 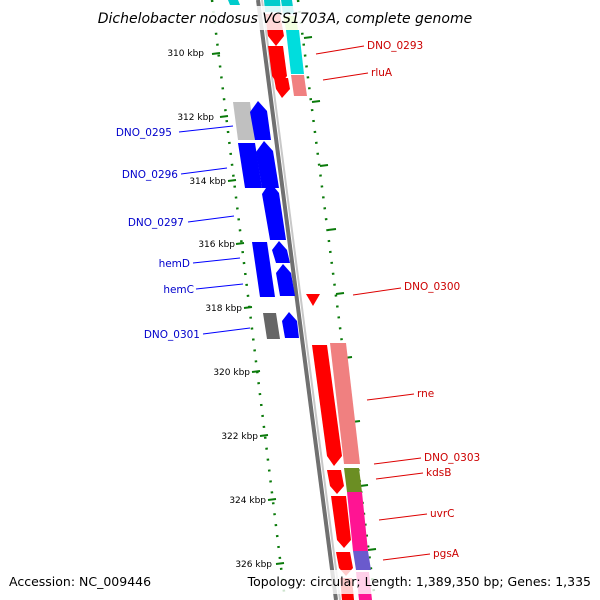 What do you see at coordinates (432, 287) in the screenshot?
I see `gene-label: DNO_0300` at bounding box center [432, 287].